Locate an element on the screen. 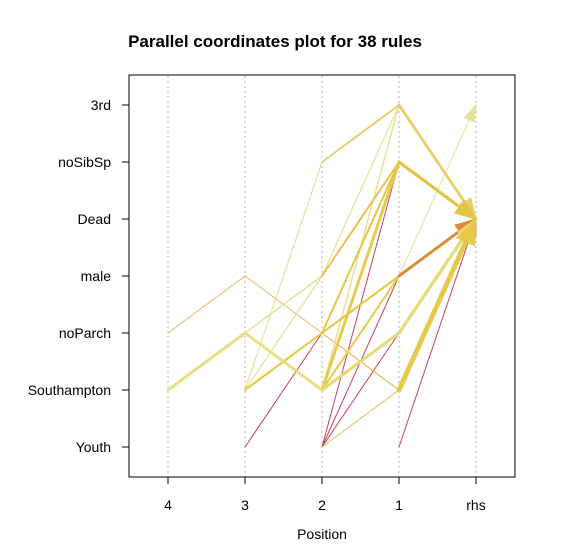 The height and width of the screenshot is (552, 585). y-tick-label: Youth is located at coordinates (93, 447).